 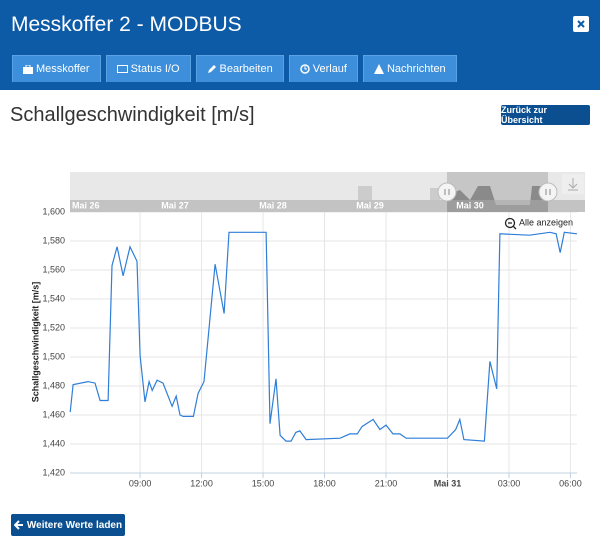 I want to click on reset-zoom-label: Alle anzeigen, so click(x=546, y=222).